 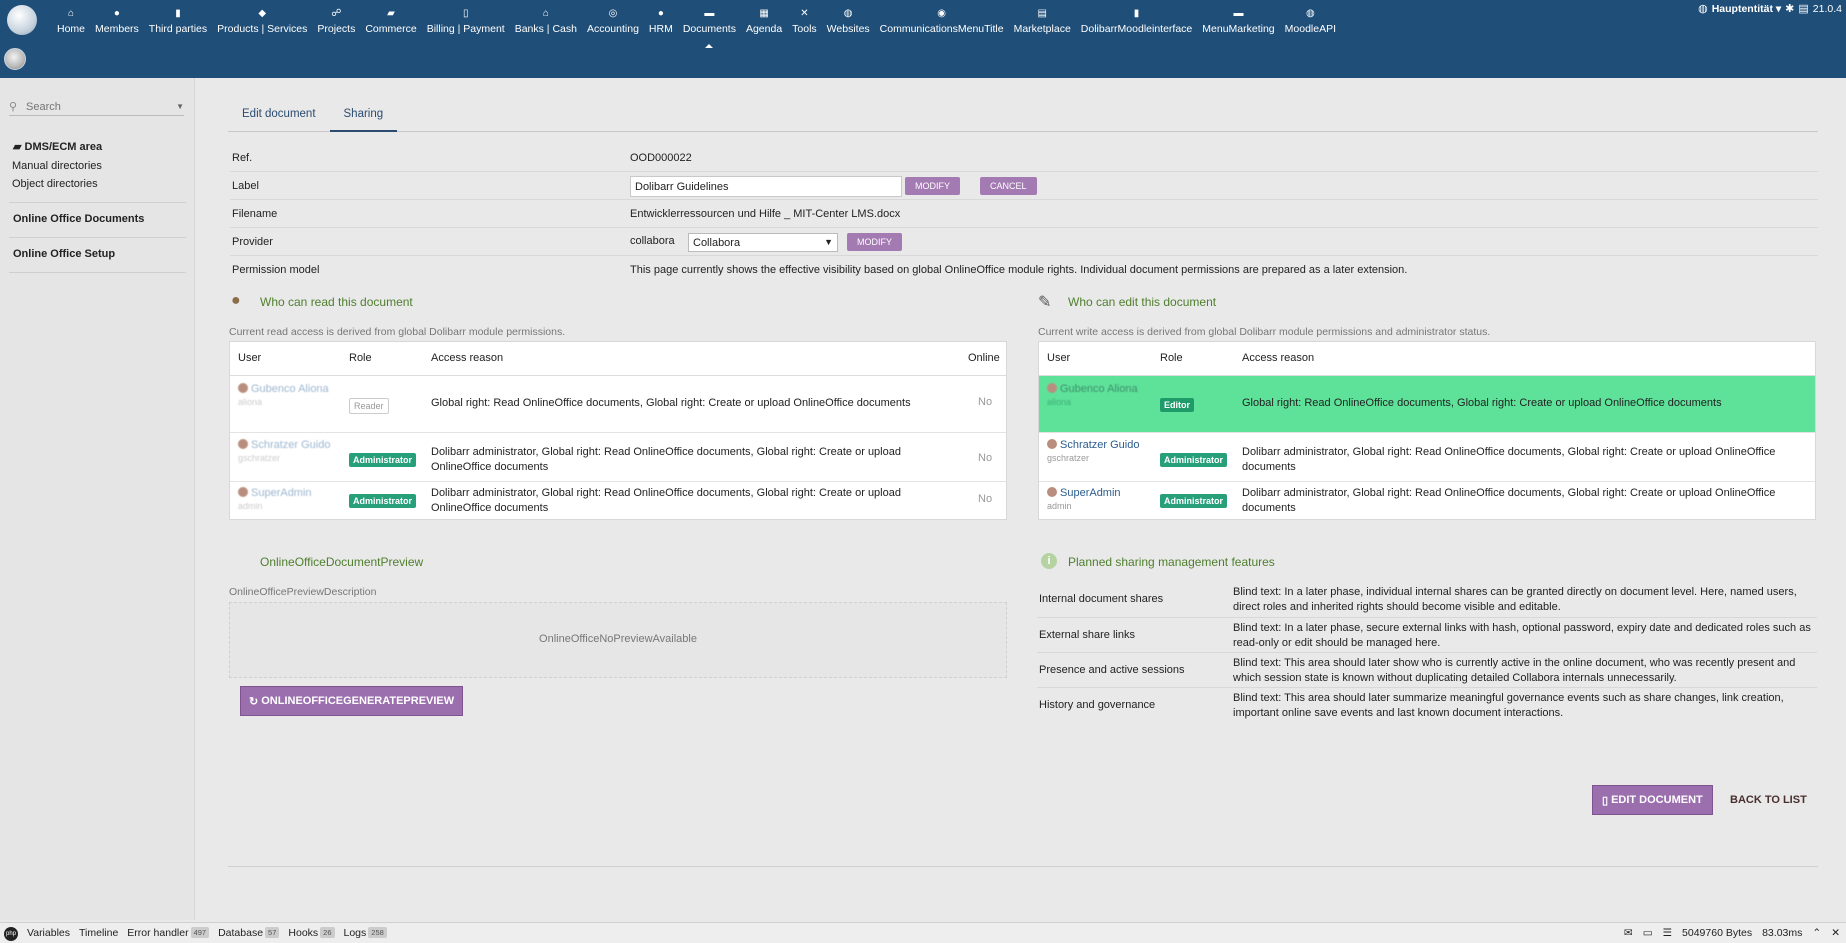 I want to click on search-input, so click(x=96, y=106).